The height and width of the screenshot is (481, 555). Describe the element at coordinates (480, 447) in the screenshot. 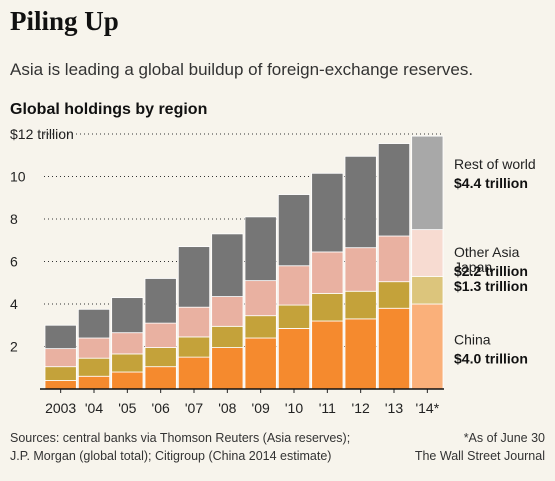

I see `footnote-credit: *As of June 30 The Wall Street Journal` at that location.